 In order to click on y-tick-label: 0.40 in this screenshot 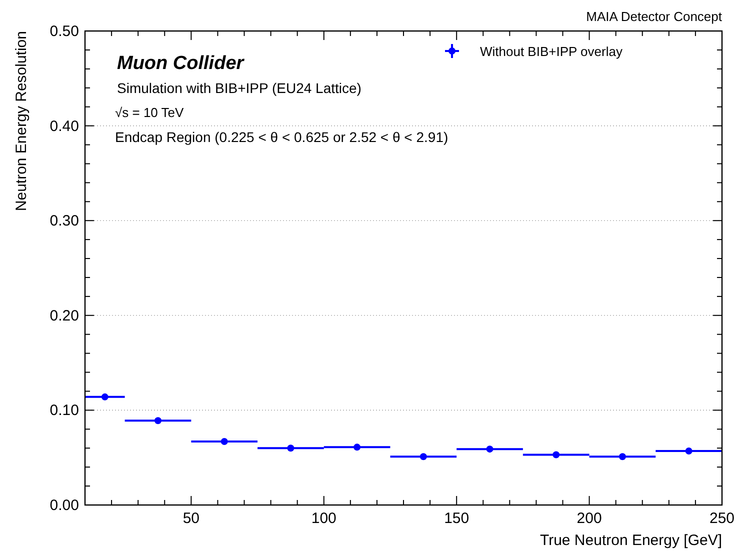, I will do `click(64, 126)`.